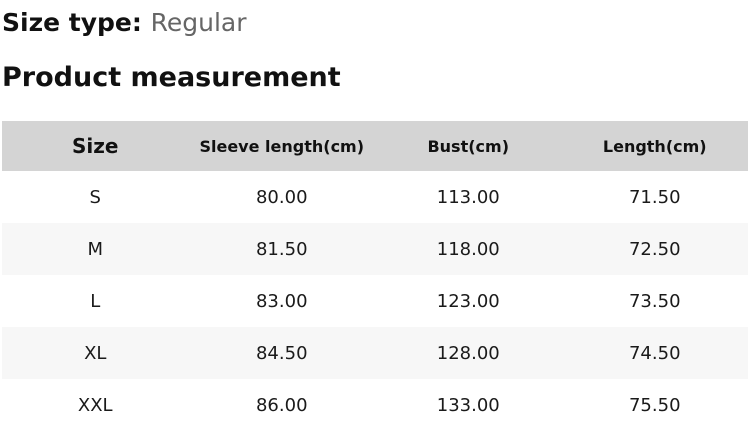  Describe the element at coordinates (375, 353) in the screenshot. I see `table-row-xl: XL 84.50 128.00 74.50` at that location.